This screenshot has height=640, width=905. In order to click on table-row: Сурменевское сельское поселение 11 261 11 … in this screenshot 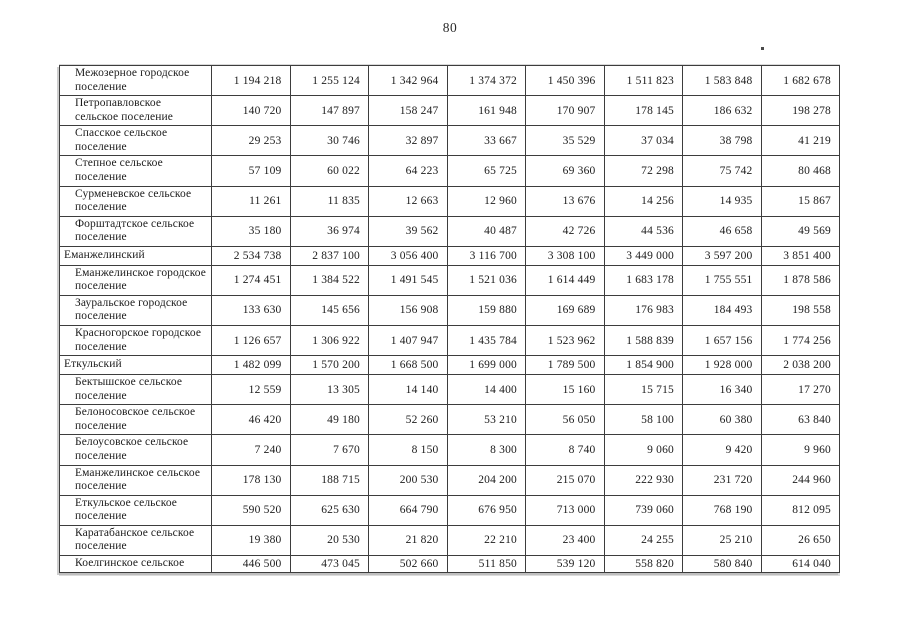, I will do `click(449, 201)`.